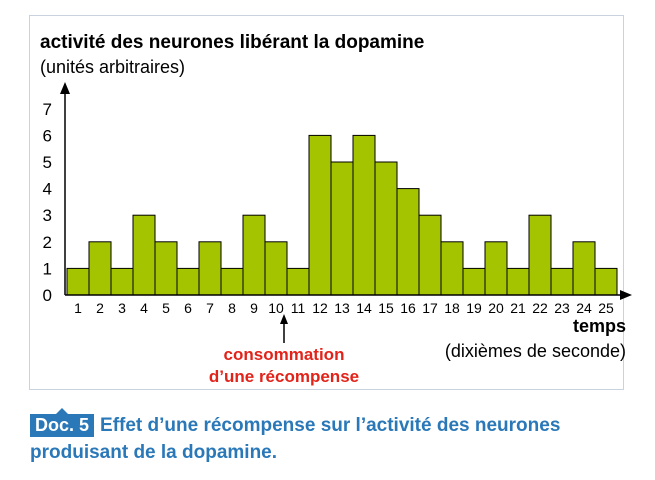 The height and width of the screenshot is (480, 655). Describe the element at coordinates (496, 308) in the screenshot. I see `x-tick-label: 20` at that location.